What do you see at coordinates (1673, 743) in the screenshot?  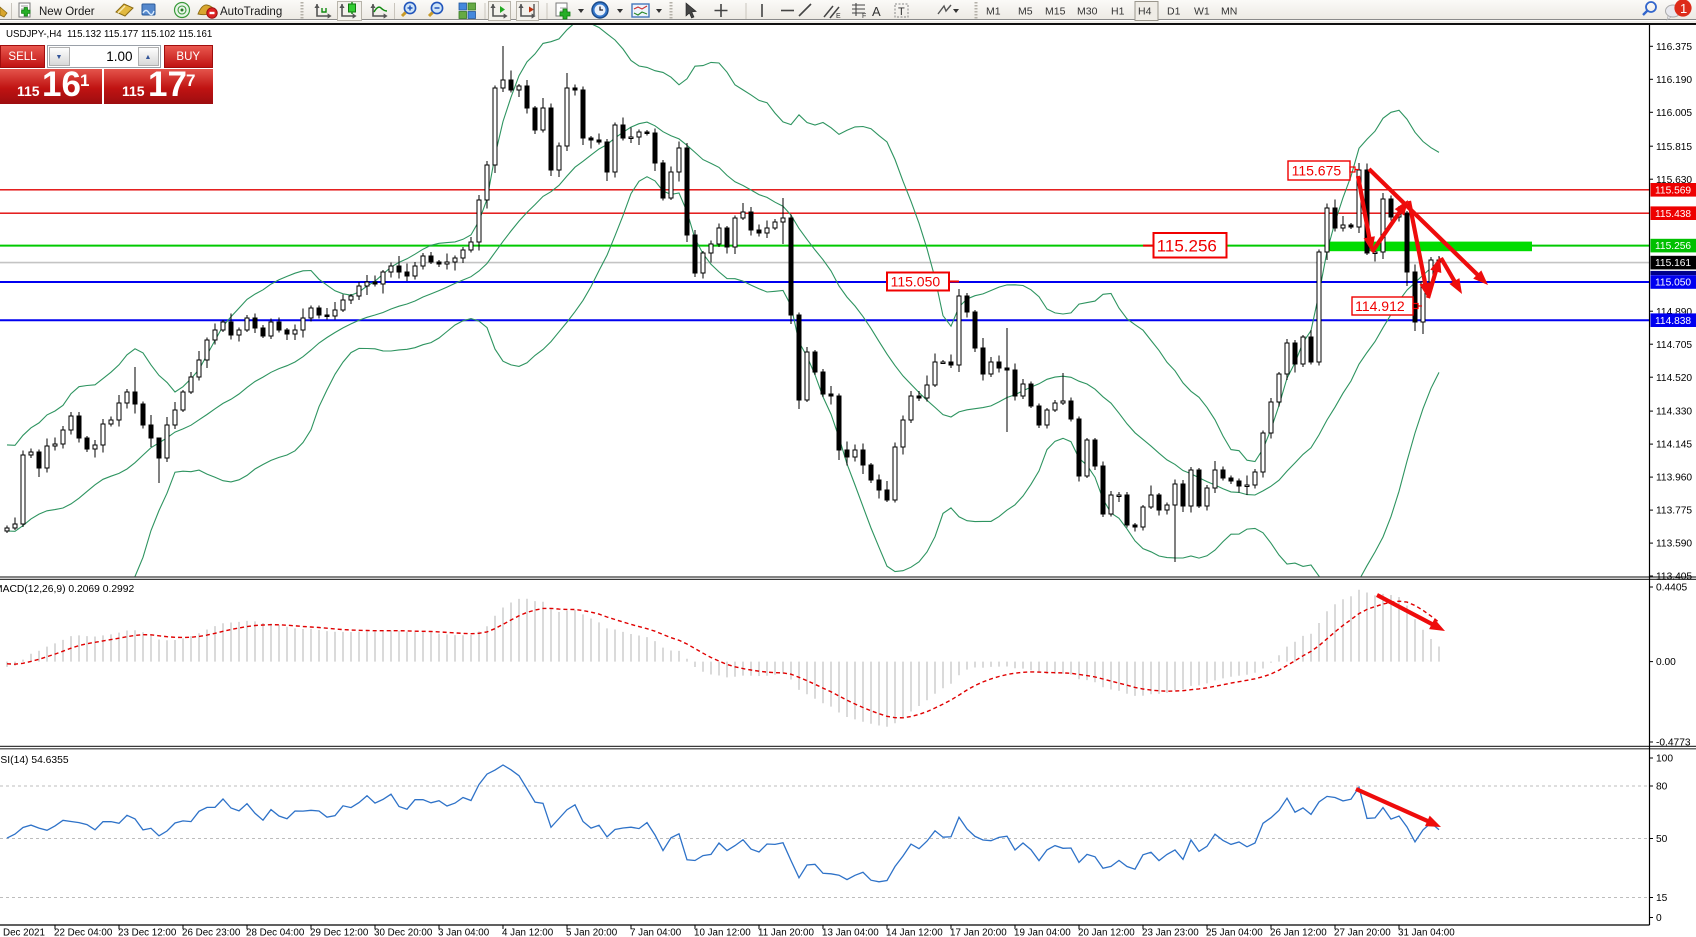 I see `svg-text: -0.4773` at bounding box center [1673, 743].